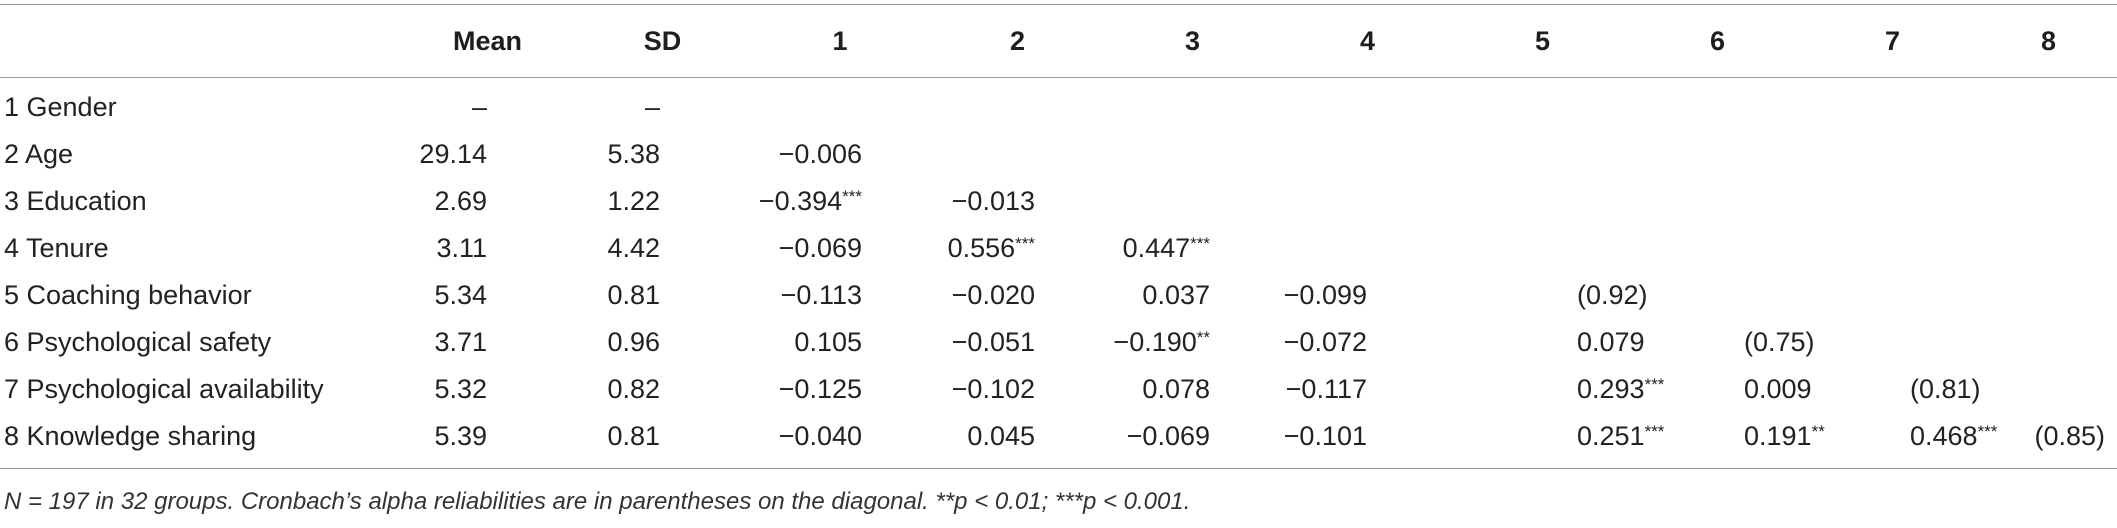 The width and height of the screenshot is (2117, 528). Describe the element at coordinates (460, 389) in the screenshot. I see `mean-value: 5.32` at that location.